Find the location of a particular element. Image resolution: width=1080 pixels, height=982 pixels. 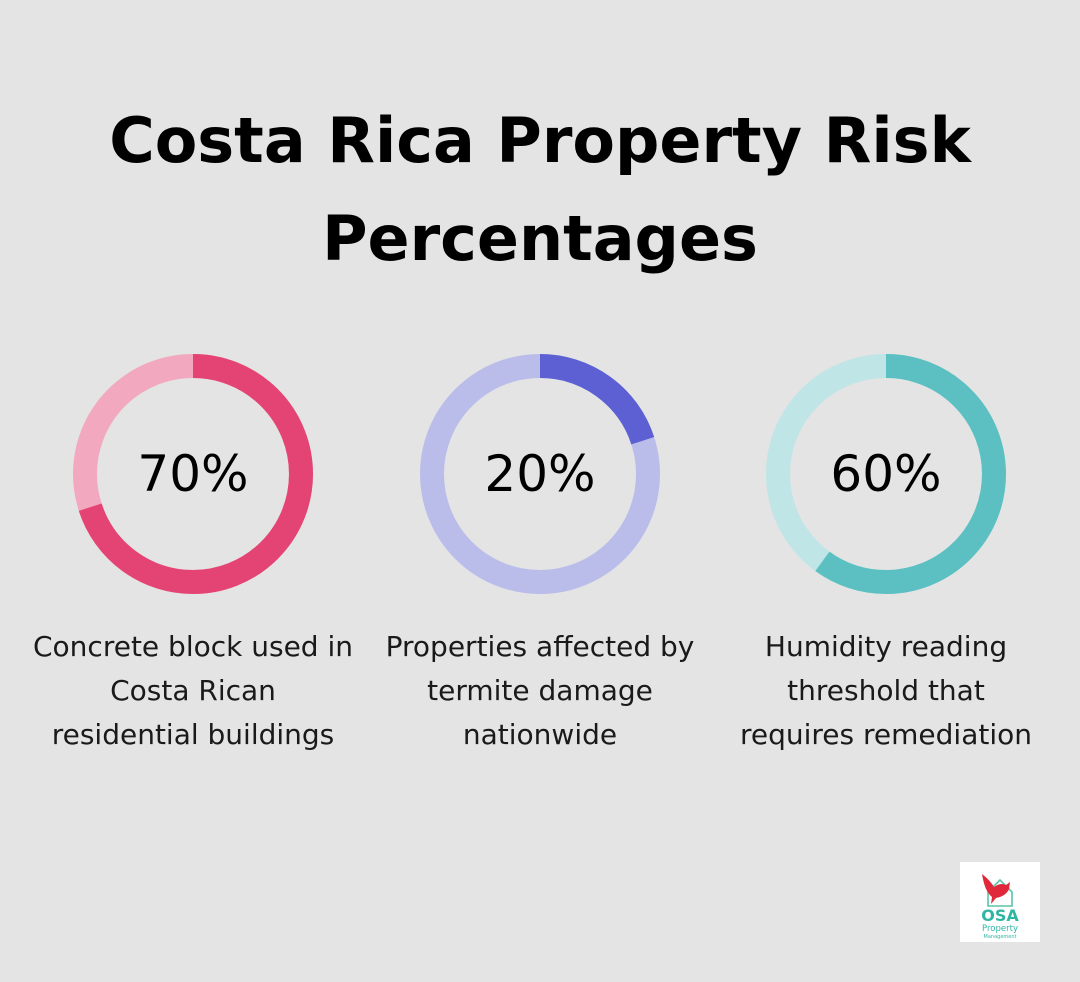

bird-shape is located at coordinates (996, 889).